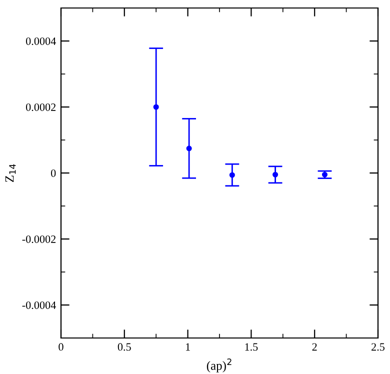 The height and width of the screenshot is (374, 390). Describe the element at coordinates (314, 347) in the screenshot. I see `x-tick-label: 2` at that location.